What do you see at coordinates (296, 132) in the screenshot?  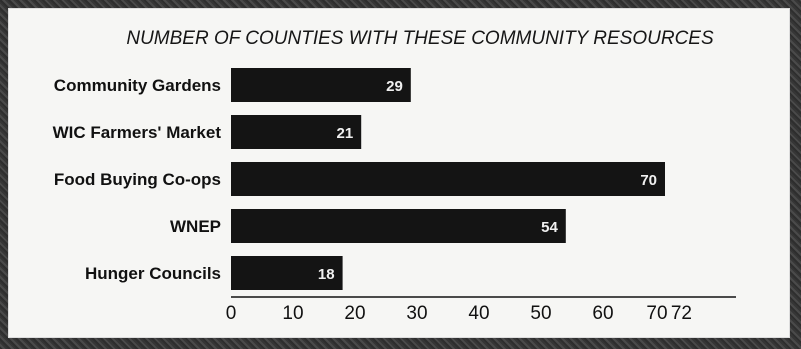 I see `bar-wic-farmers-market` at bounding box center [296, 132].